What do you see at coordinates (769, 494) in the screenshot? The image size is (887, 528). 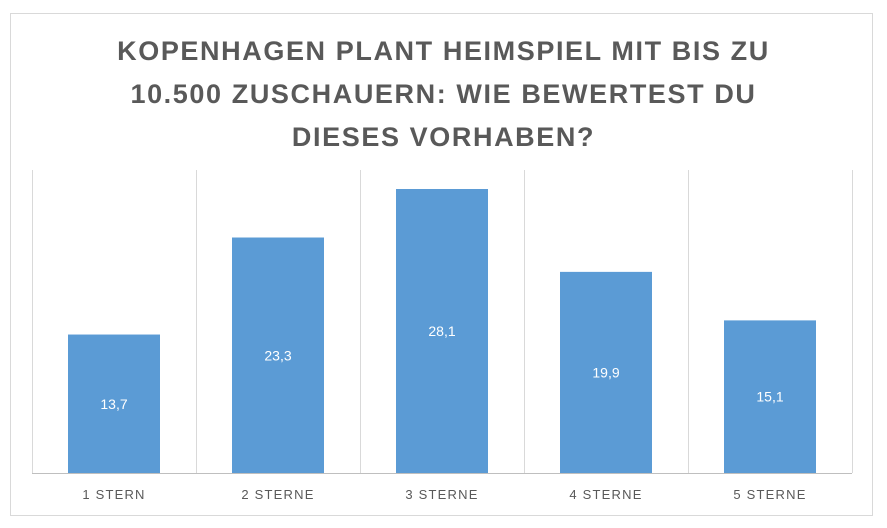 I see `category-tick-label: 5 STERNE` at bounding box center [769, 494].